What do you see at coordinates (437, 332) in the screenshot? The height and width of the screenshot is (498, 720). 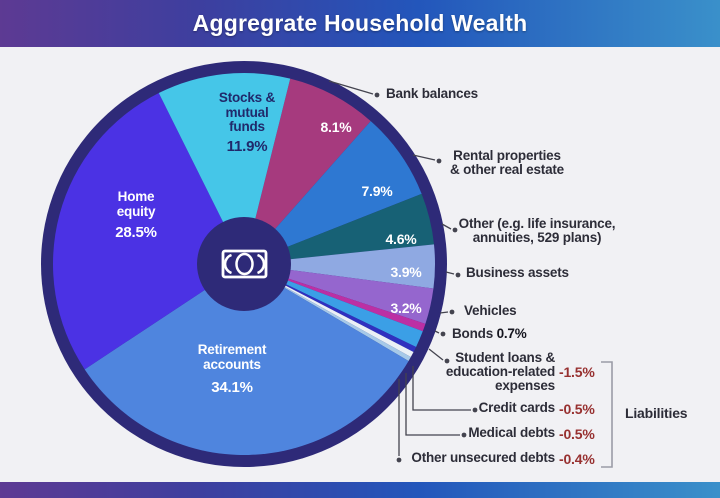 I see `leader-line-bonds` at bounding box center [437, 332].